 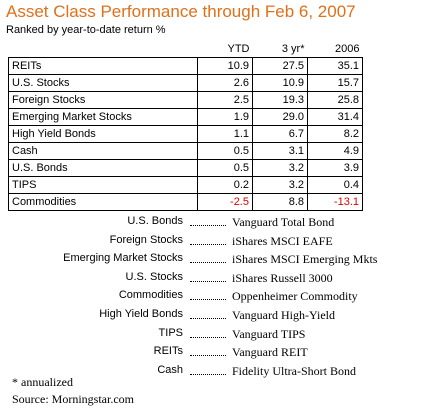 What do you see at coordinates (150, 295) in the screenshot?
I see `asset-class: Commodities` at bounding box center [150, 295].